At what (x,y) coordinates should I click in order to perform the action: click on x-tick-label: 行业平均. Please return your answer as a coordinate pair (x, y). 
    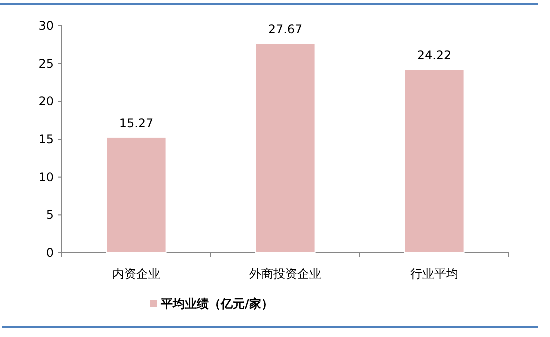
    Looking at the image, I should click on (434, 274).